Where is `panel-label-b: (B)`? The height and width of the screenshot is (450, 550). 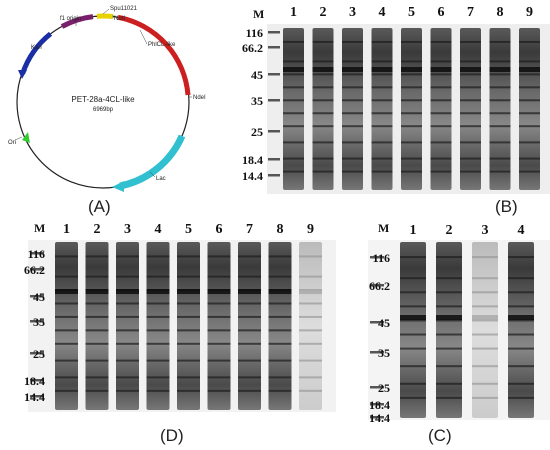 panel-label-b: (B) is located at coordinates (506, 206).